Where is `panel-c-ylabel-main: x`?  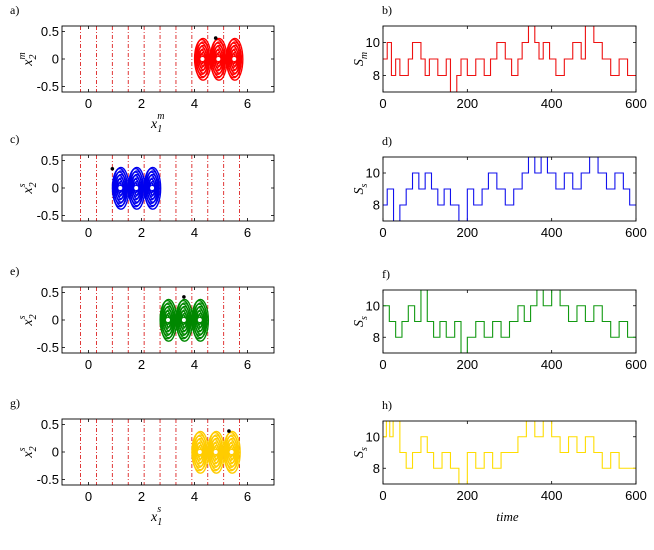 panel-c-ylabel-main: x is located at coordinates (28, 191).